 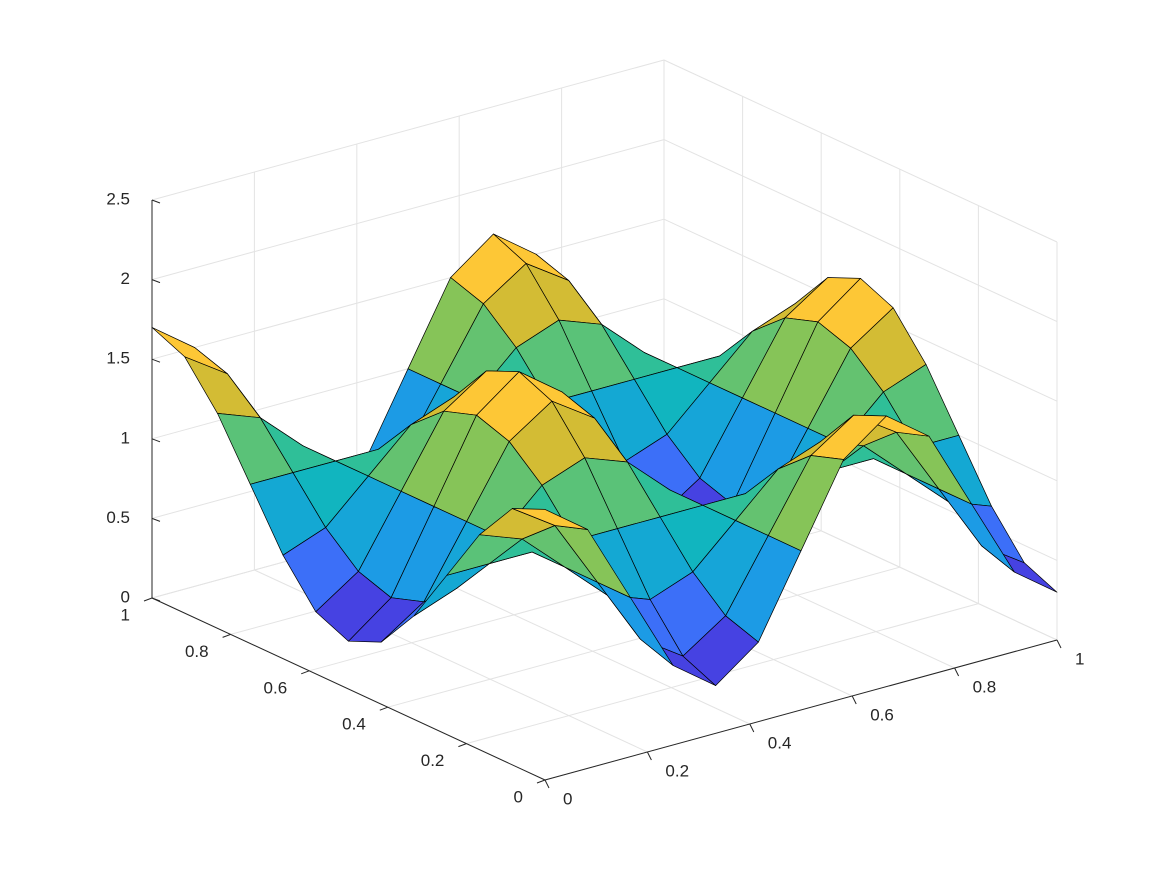 I want to click on x-tick-label: 0.6, so click(x=882, y=714).